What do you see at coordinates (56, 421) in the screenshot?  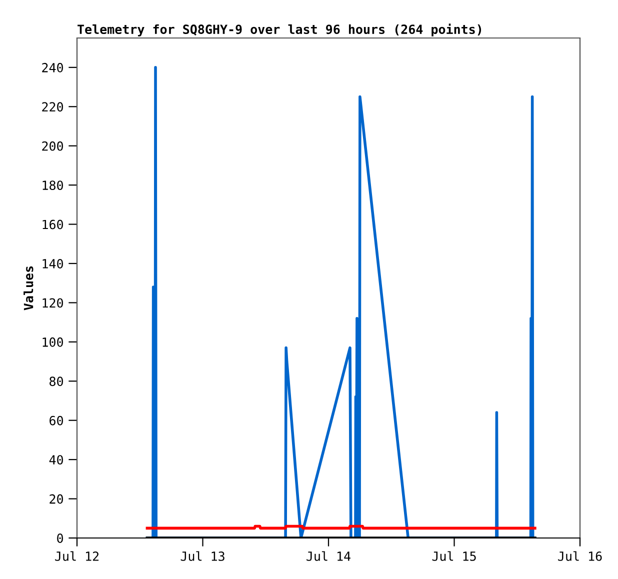 I see `y-tick-label: 60` at bounding box center [56, 421].